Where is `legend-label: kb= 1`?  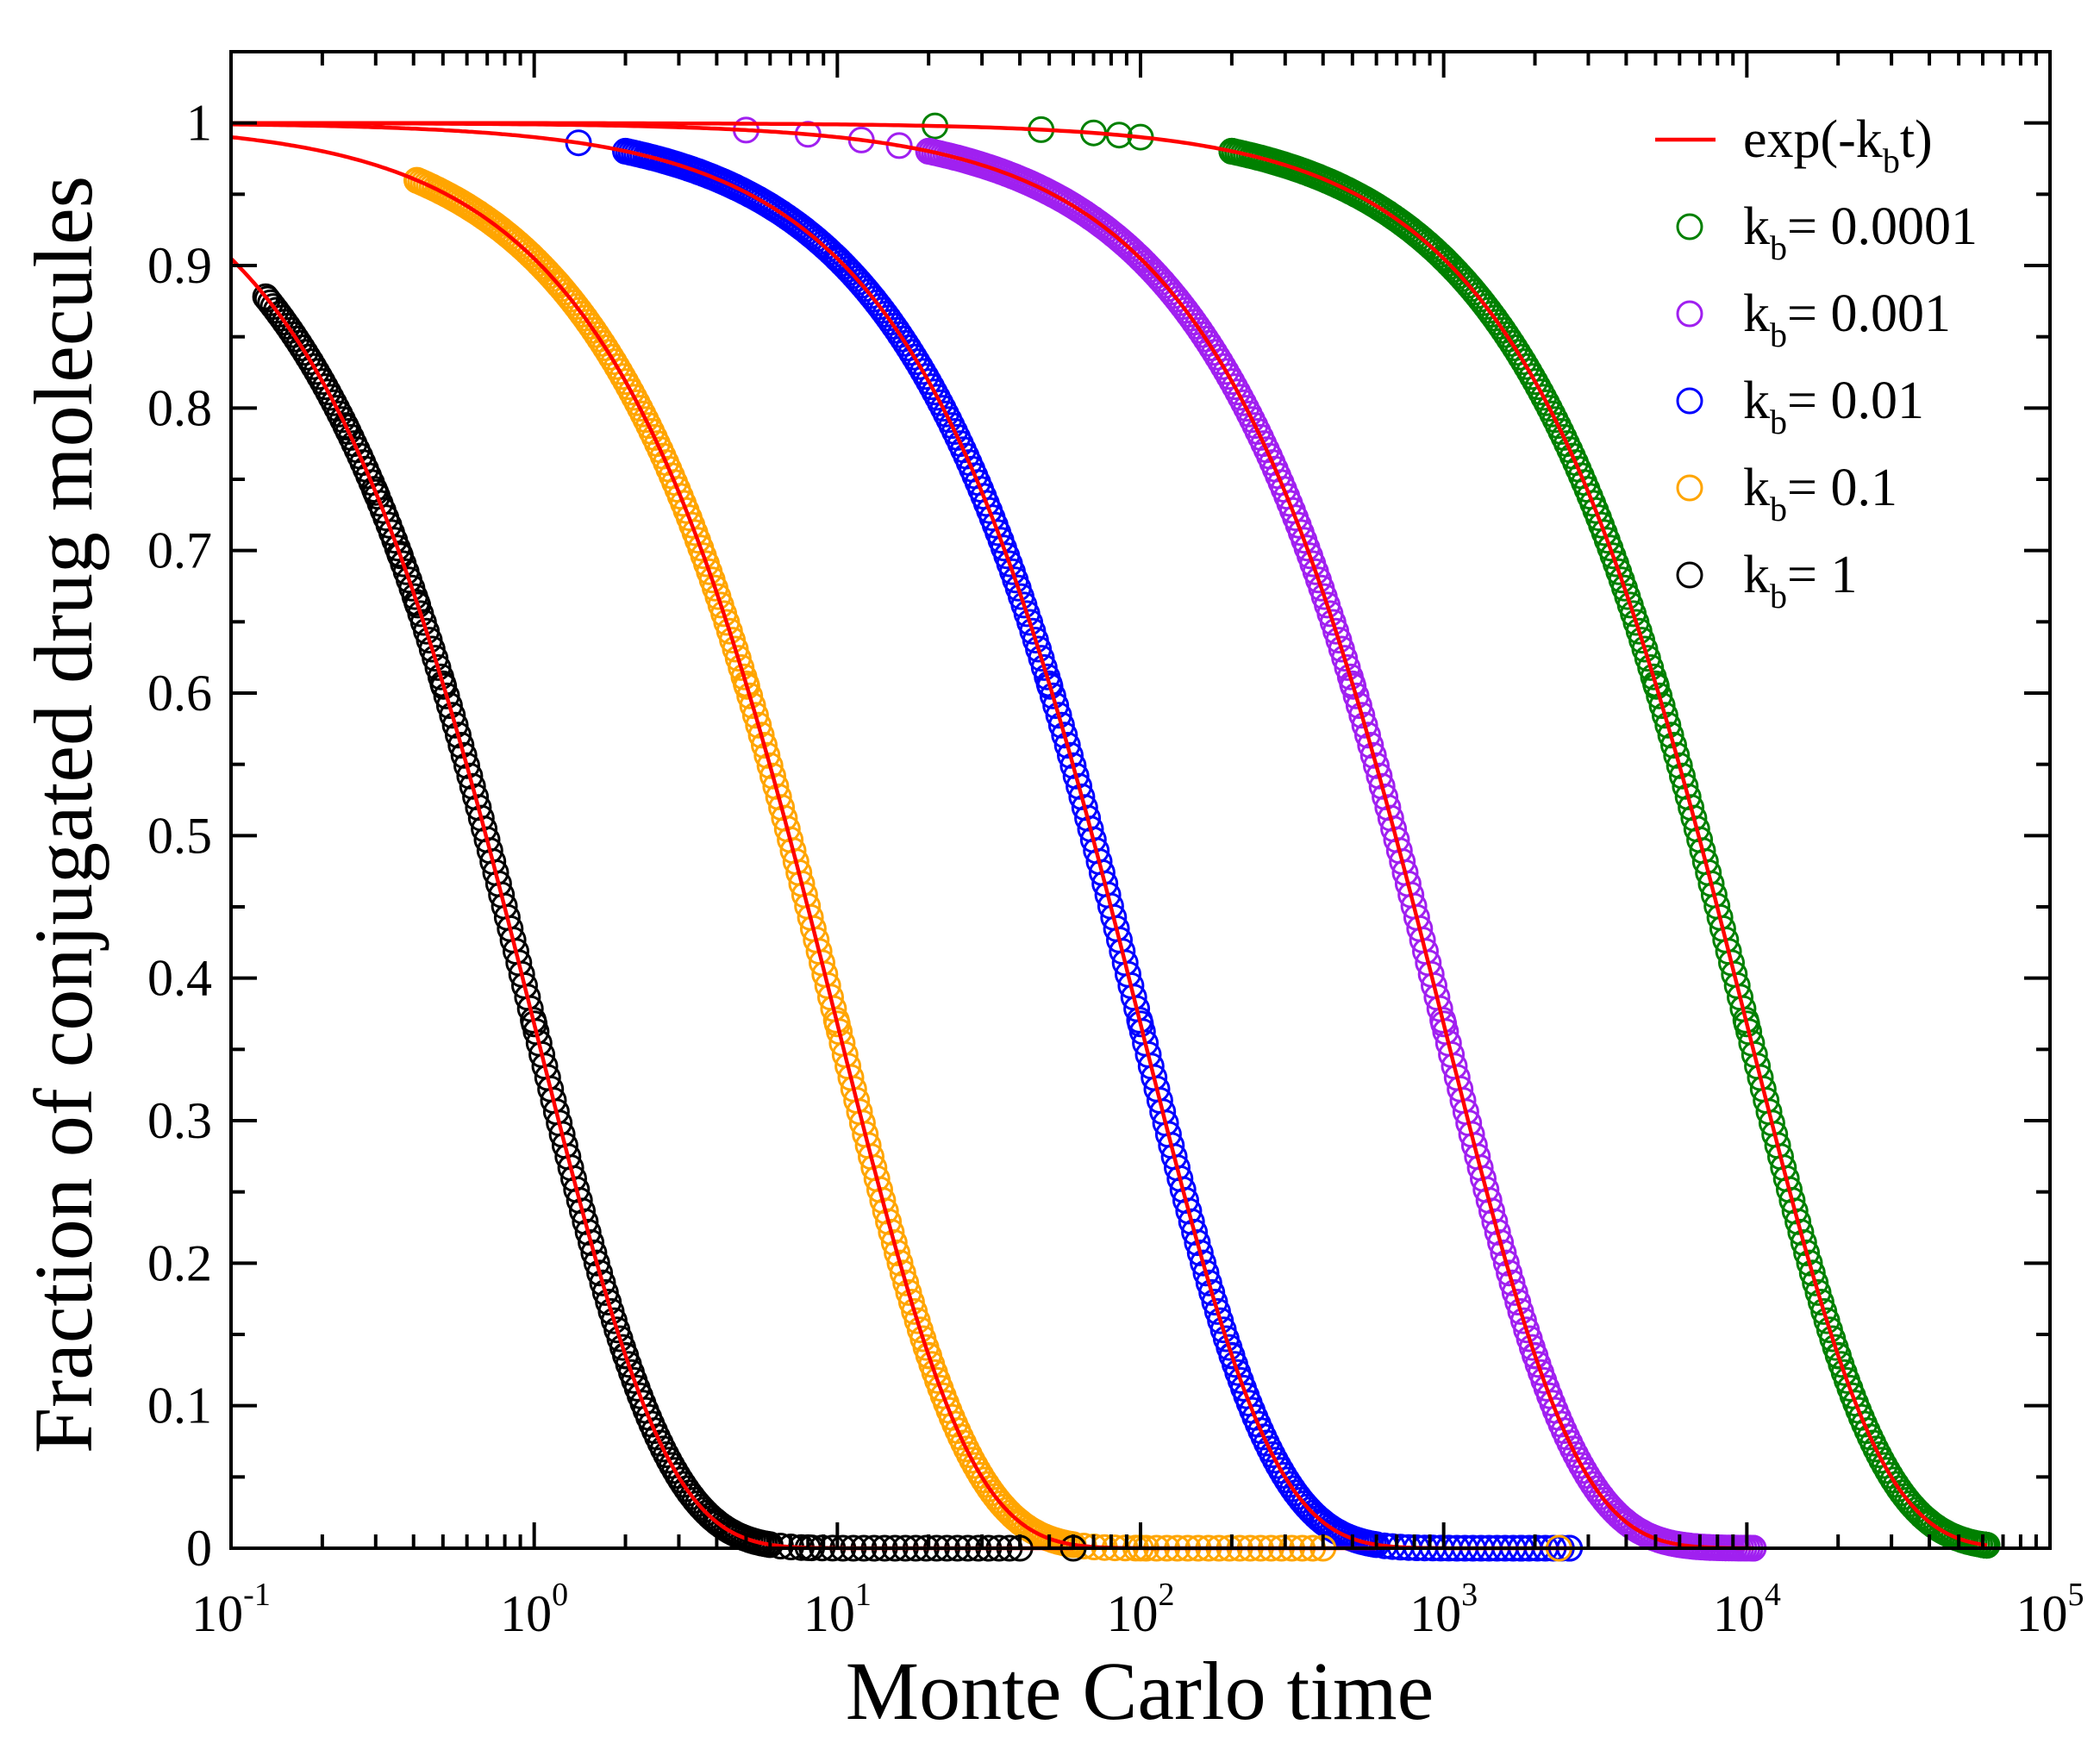 legend-label: kb= 1 is located at coordinates (1800, 580).